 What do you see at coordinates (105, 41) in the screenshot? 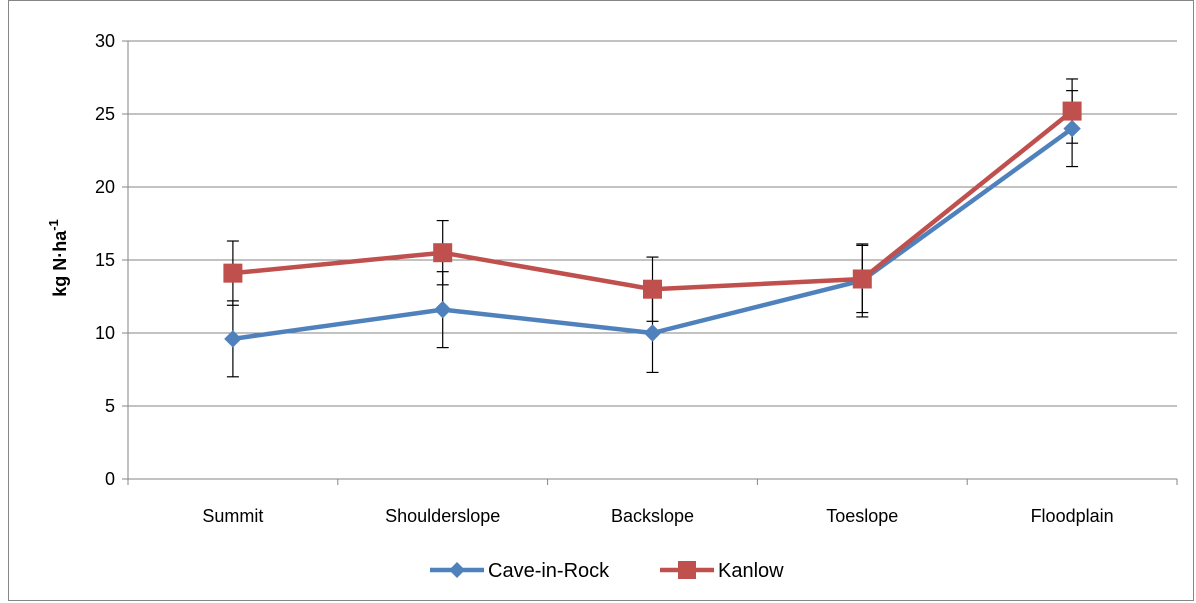
I see `y-tick-label-30: 30` at bounding box center [105, 41].